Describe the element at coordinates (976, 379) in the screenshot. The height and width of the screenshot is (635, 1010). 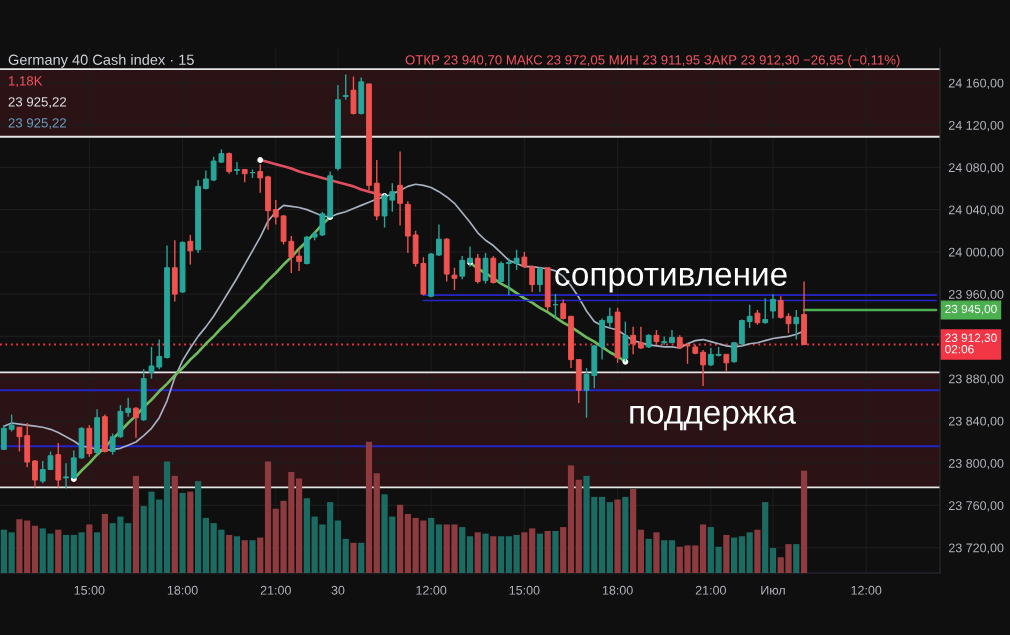
I see `y-tick-label: 23 880,00` at that location.